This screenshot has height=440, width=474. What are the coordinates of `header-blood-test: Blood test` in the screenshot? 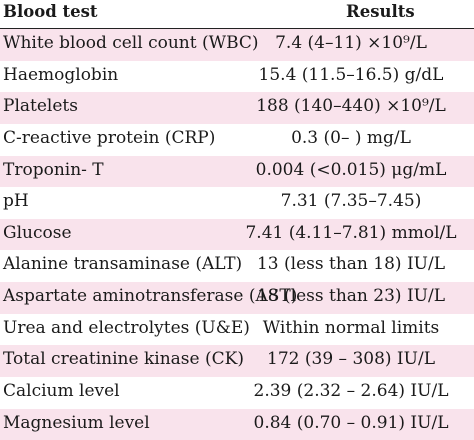 It's located at (50, 11).